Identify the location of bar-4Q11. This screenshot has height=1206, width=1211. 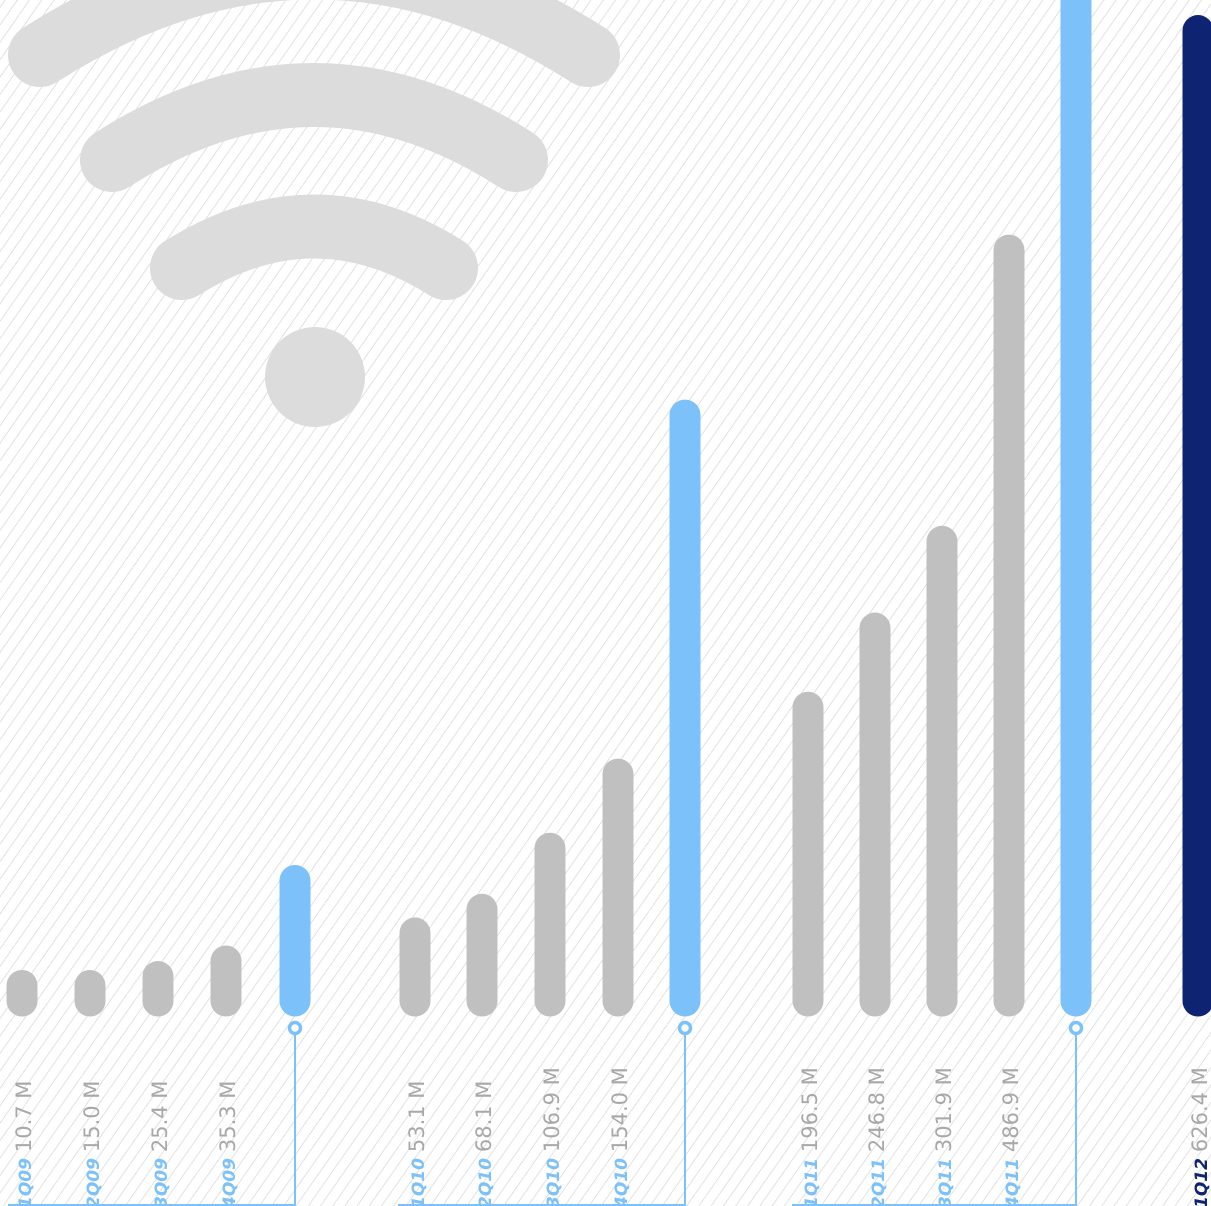
(1009, 625).